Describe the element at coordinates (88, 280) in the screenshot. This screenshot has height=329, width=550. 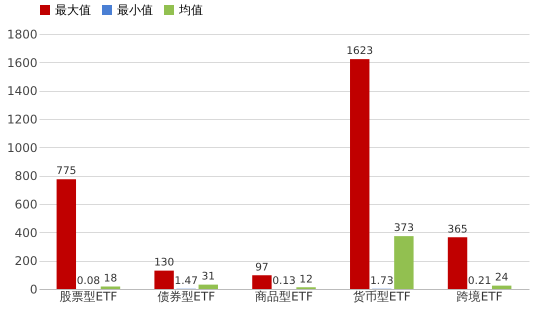
I see `data-label: 0.08` at that location.